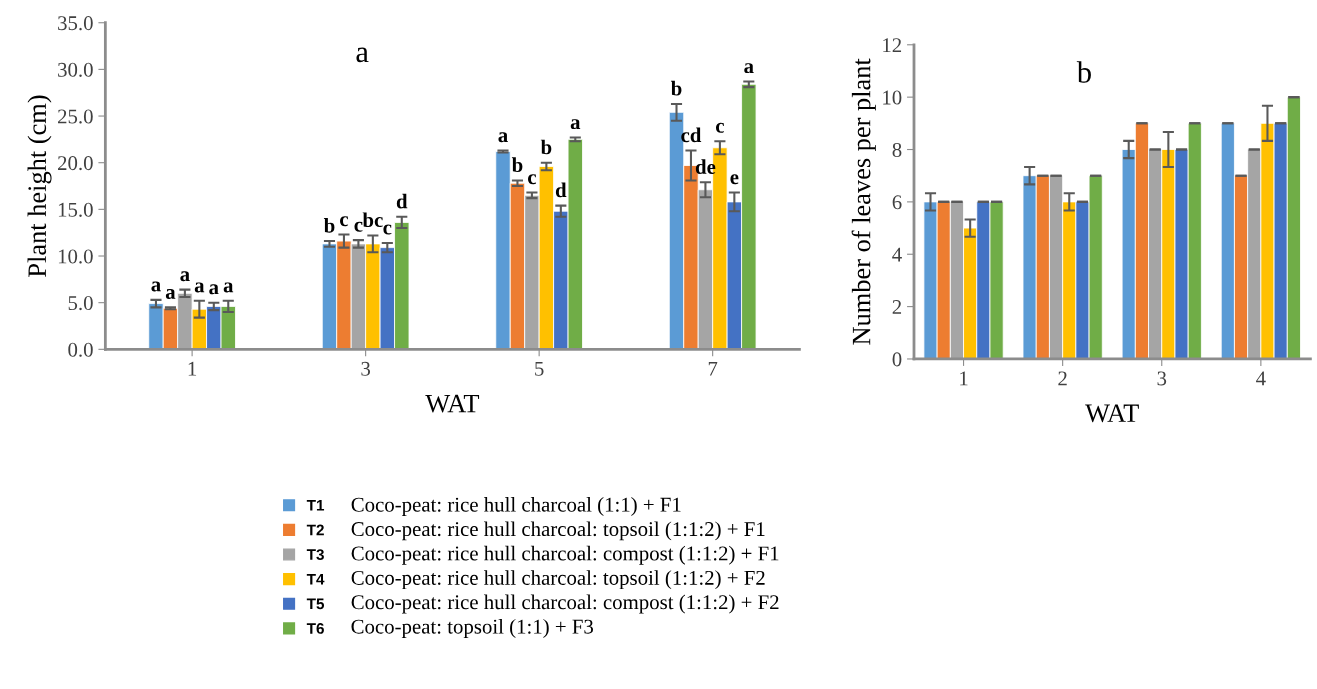 The width and height of the screenshot is (1317, 689). What do you see at coordinates (75, 116) in the screenshot?
I see `y-tick-label: 25.0` at bounding box center [75, 116].